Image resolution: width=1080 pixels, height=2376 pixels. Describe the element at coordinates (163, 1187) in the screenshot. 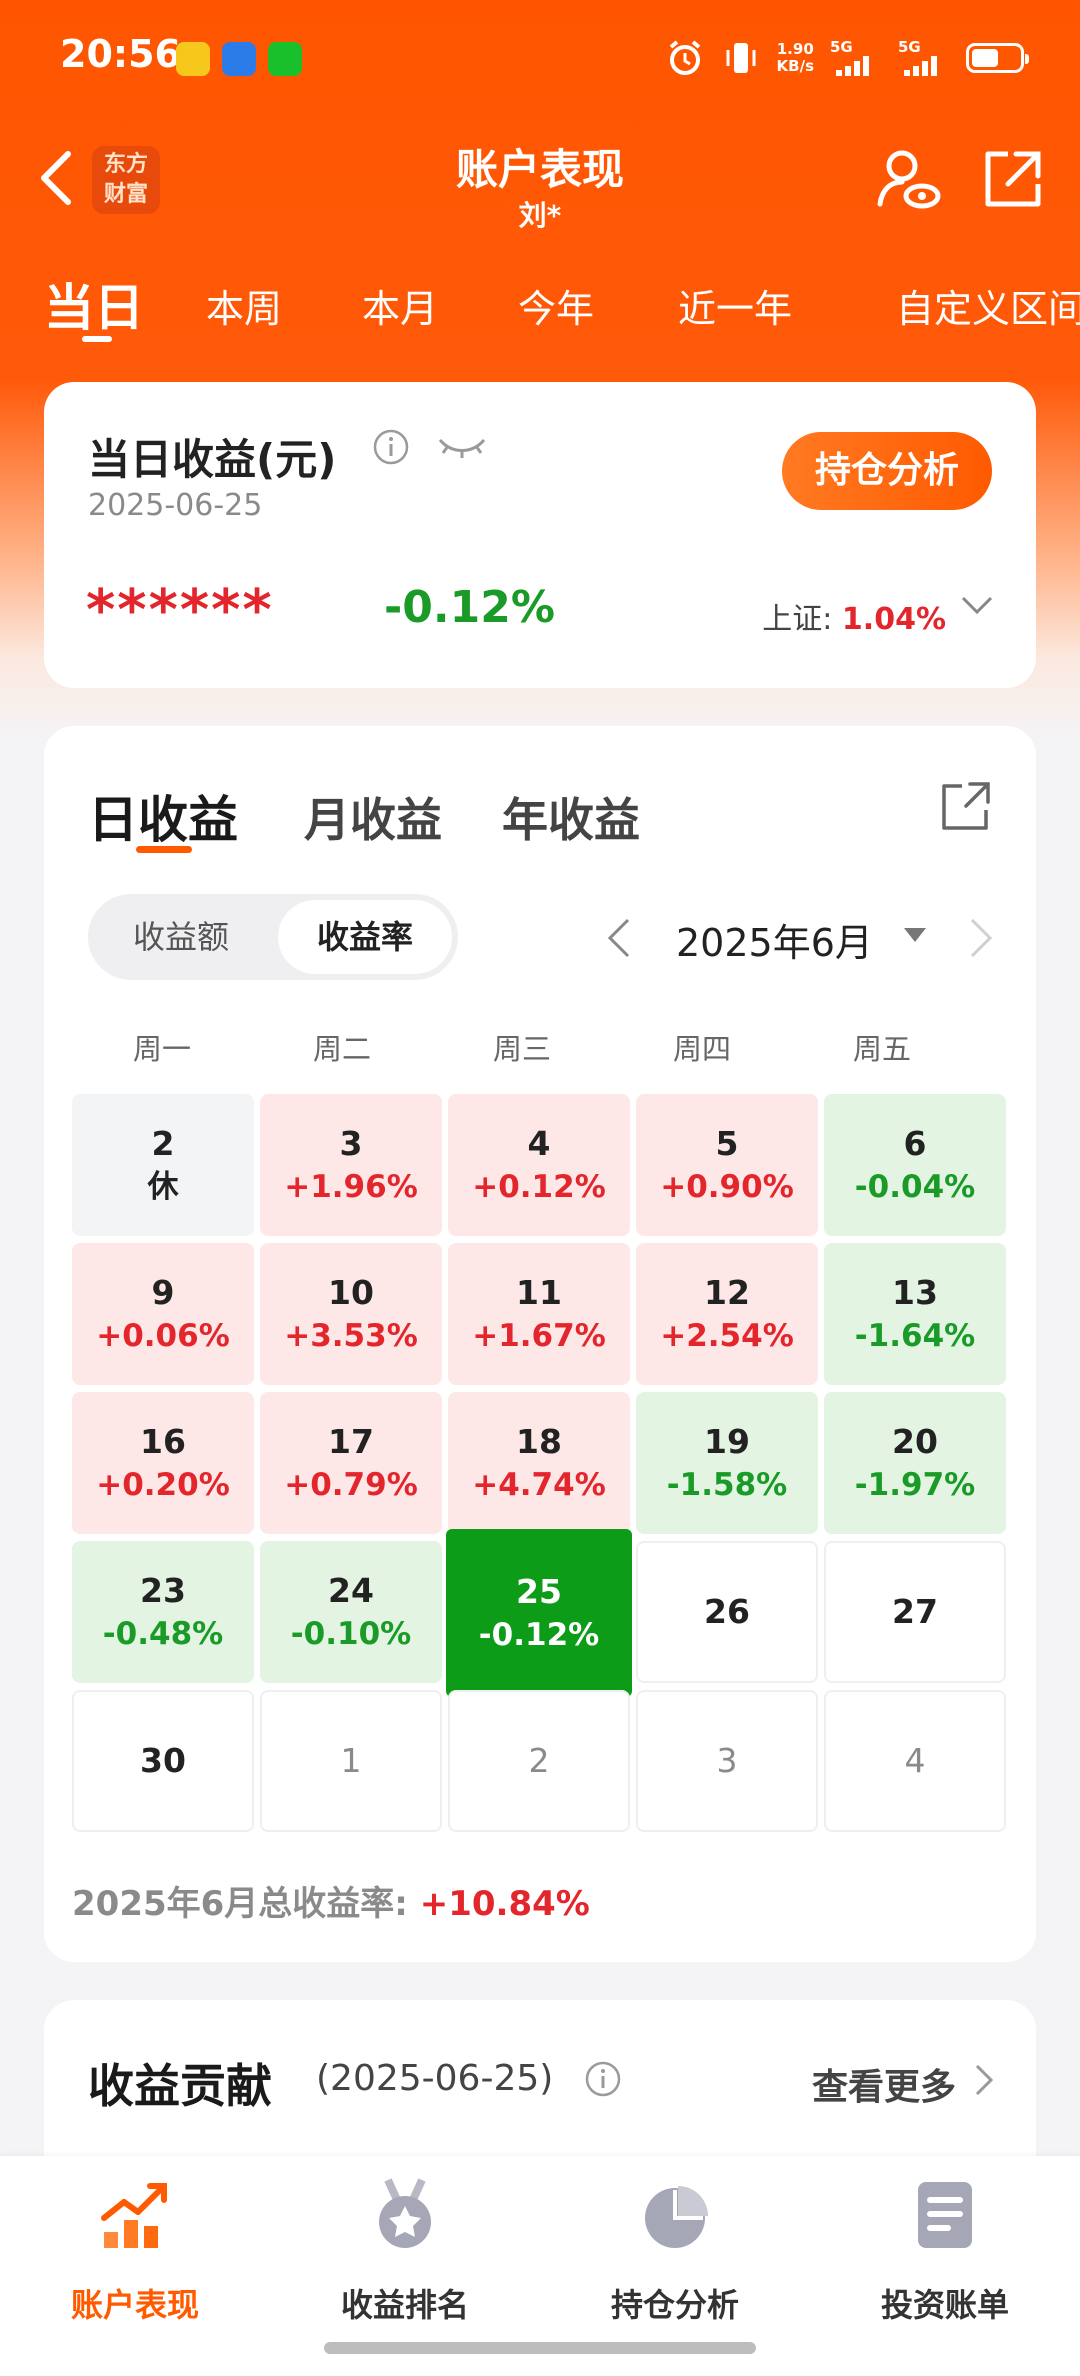

I see `calendar-day-rate: 休` at that location.